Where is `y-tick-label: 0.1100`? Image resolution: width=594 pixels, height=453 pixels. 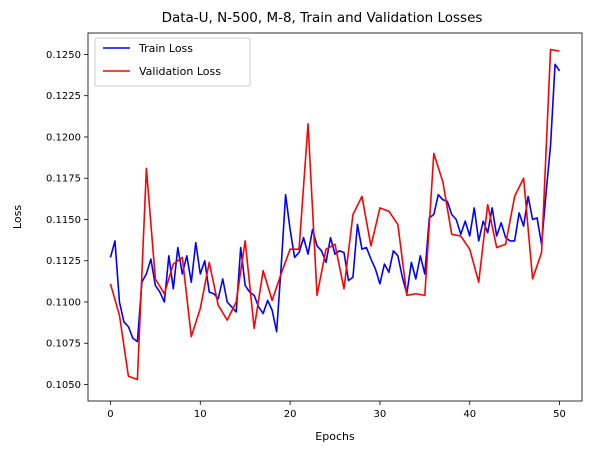
y-tick-label: 0.1100 is located at coordinates (63, 302).